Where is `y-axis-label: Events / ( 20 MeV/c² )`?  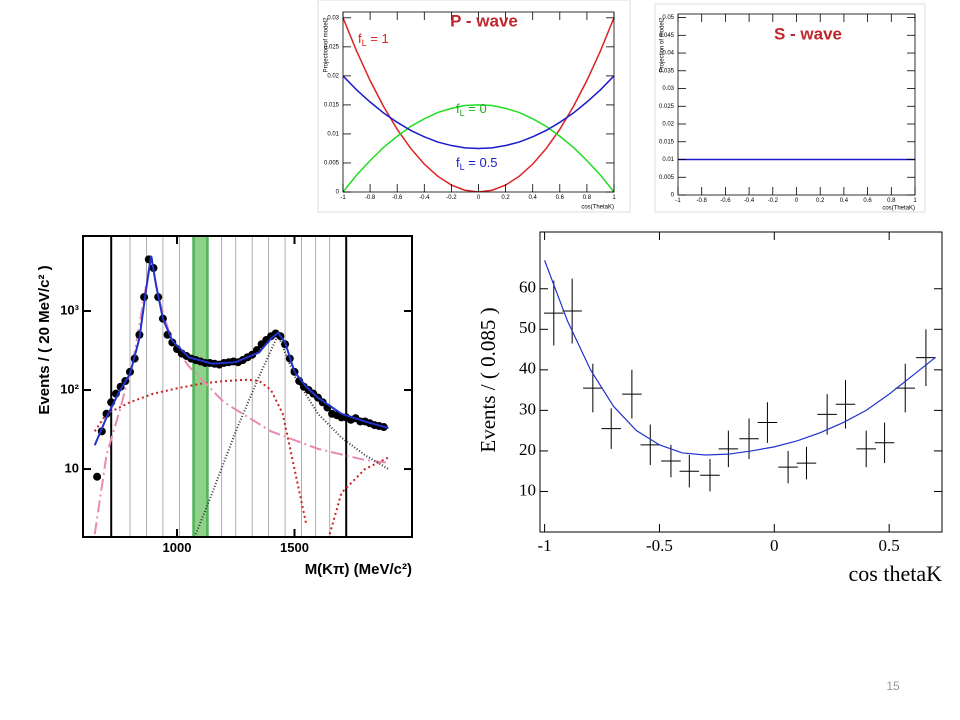 y-axis-label: Events / ( 20 MeV/c² ) is located at coordinates (44, 339).